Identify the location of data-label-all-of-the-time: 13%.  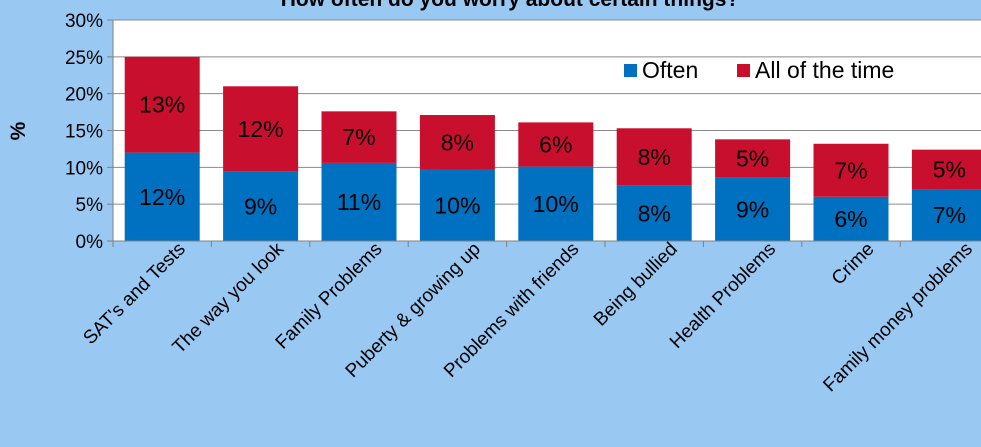
(162, 105).